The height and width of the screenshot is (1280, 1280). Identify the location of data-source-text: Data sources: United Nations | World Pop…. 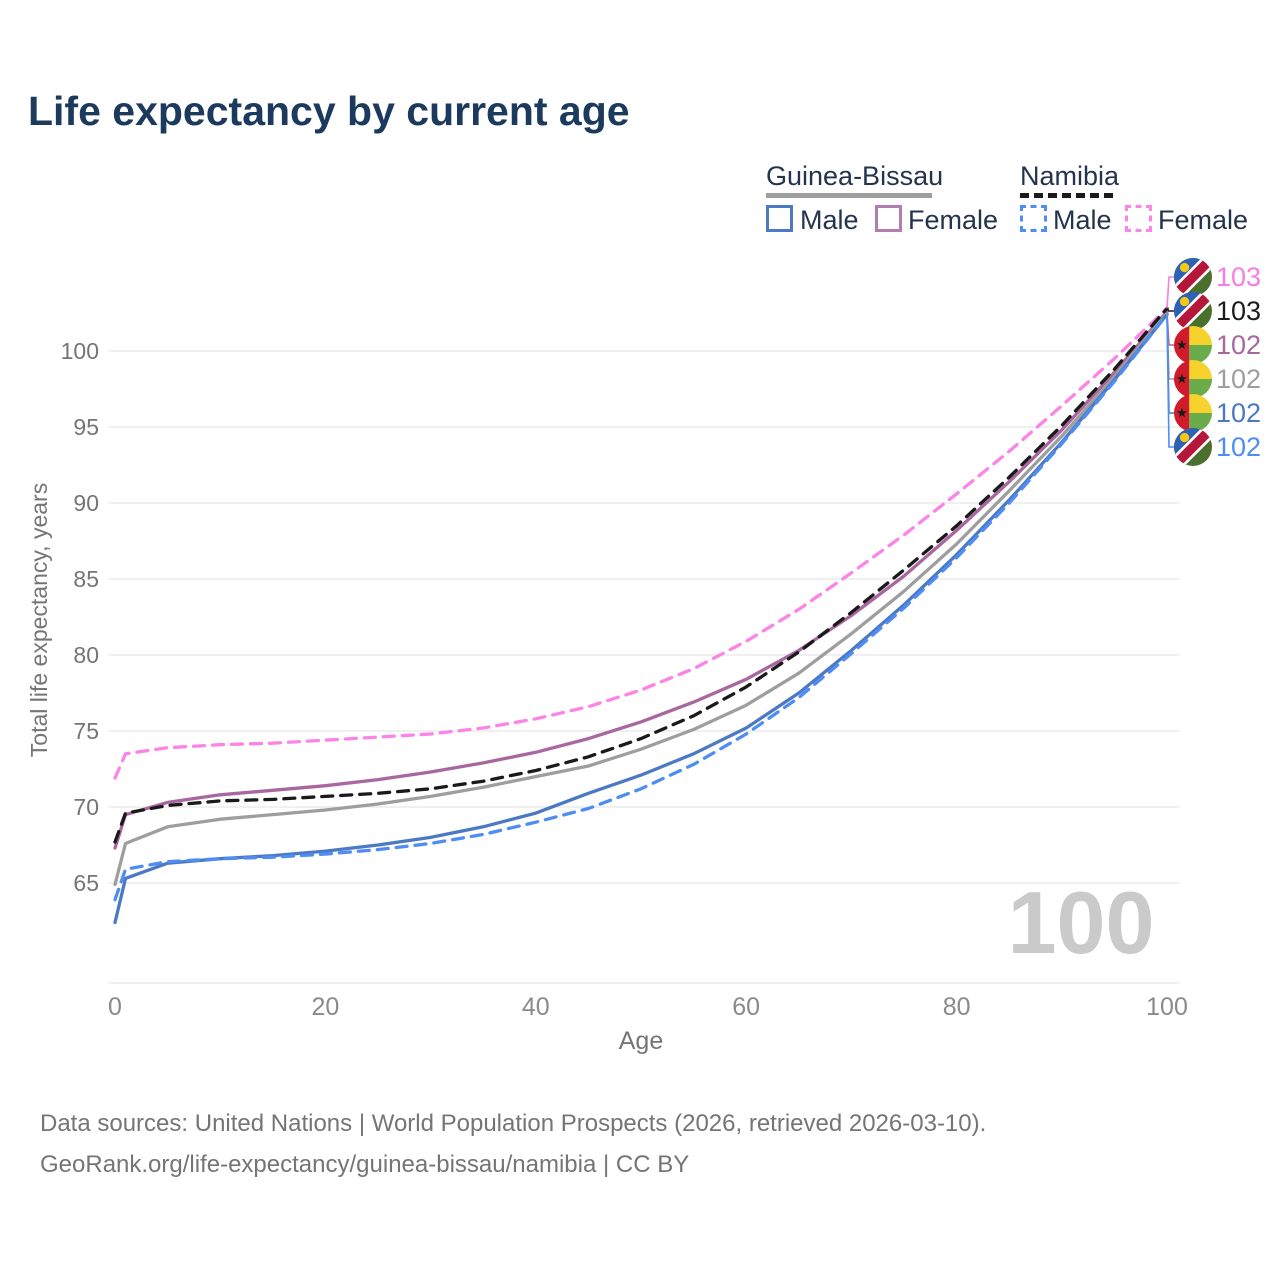
(513, 1123).